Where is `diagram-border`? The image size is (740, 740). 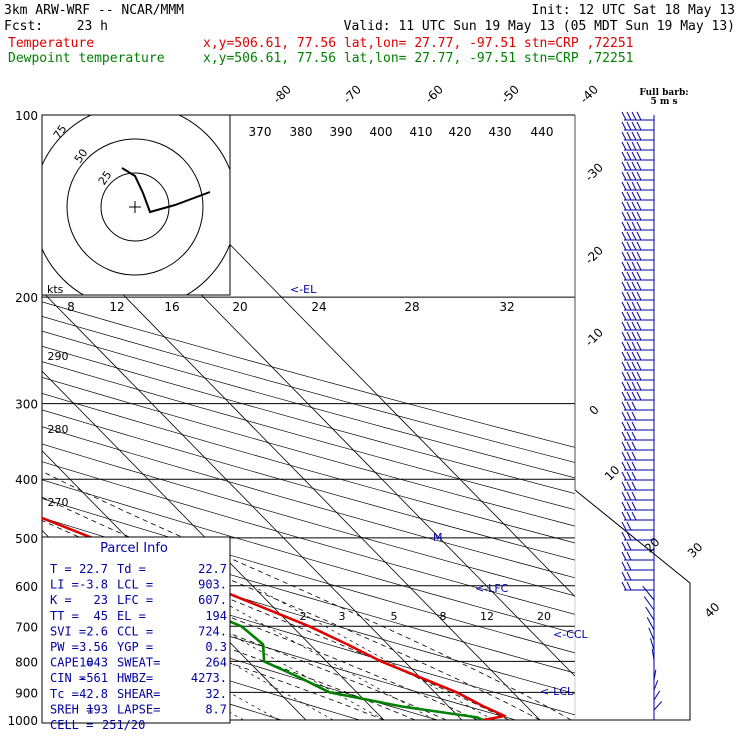 diagram-border is located at coordinates (632, 605).